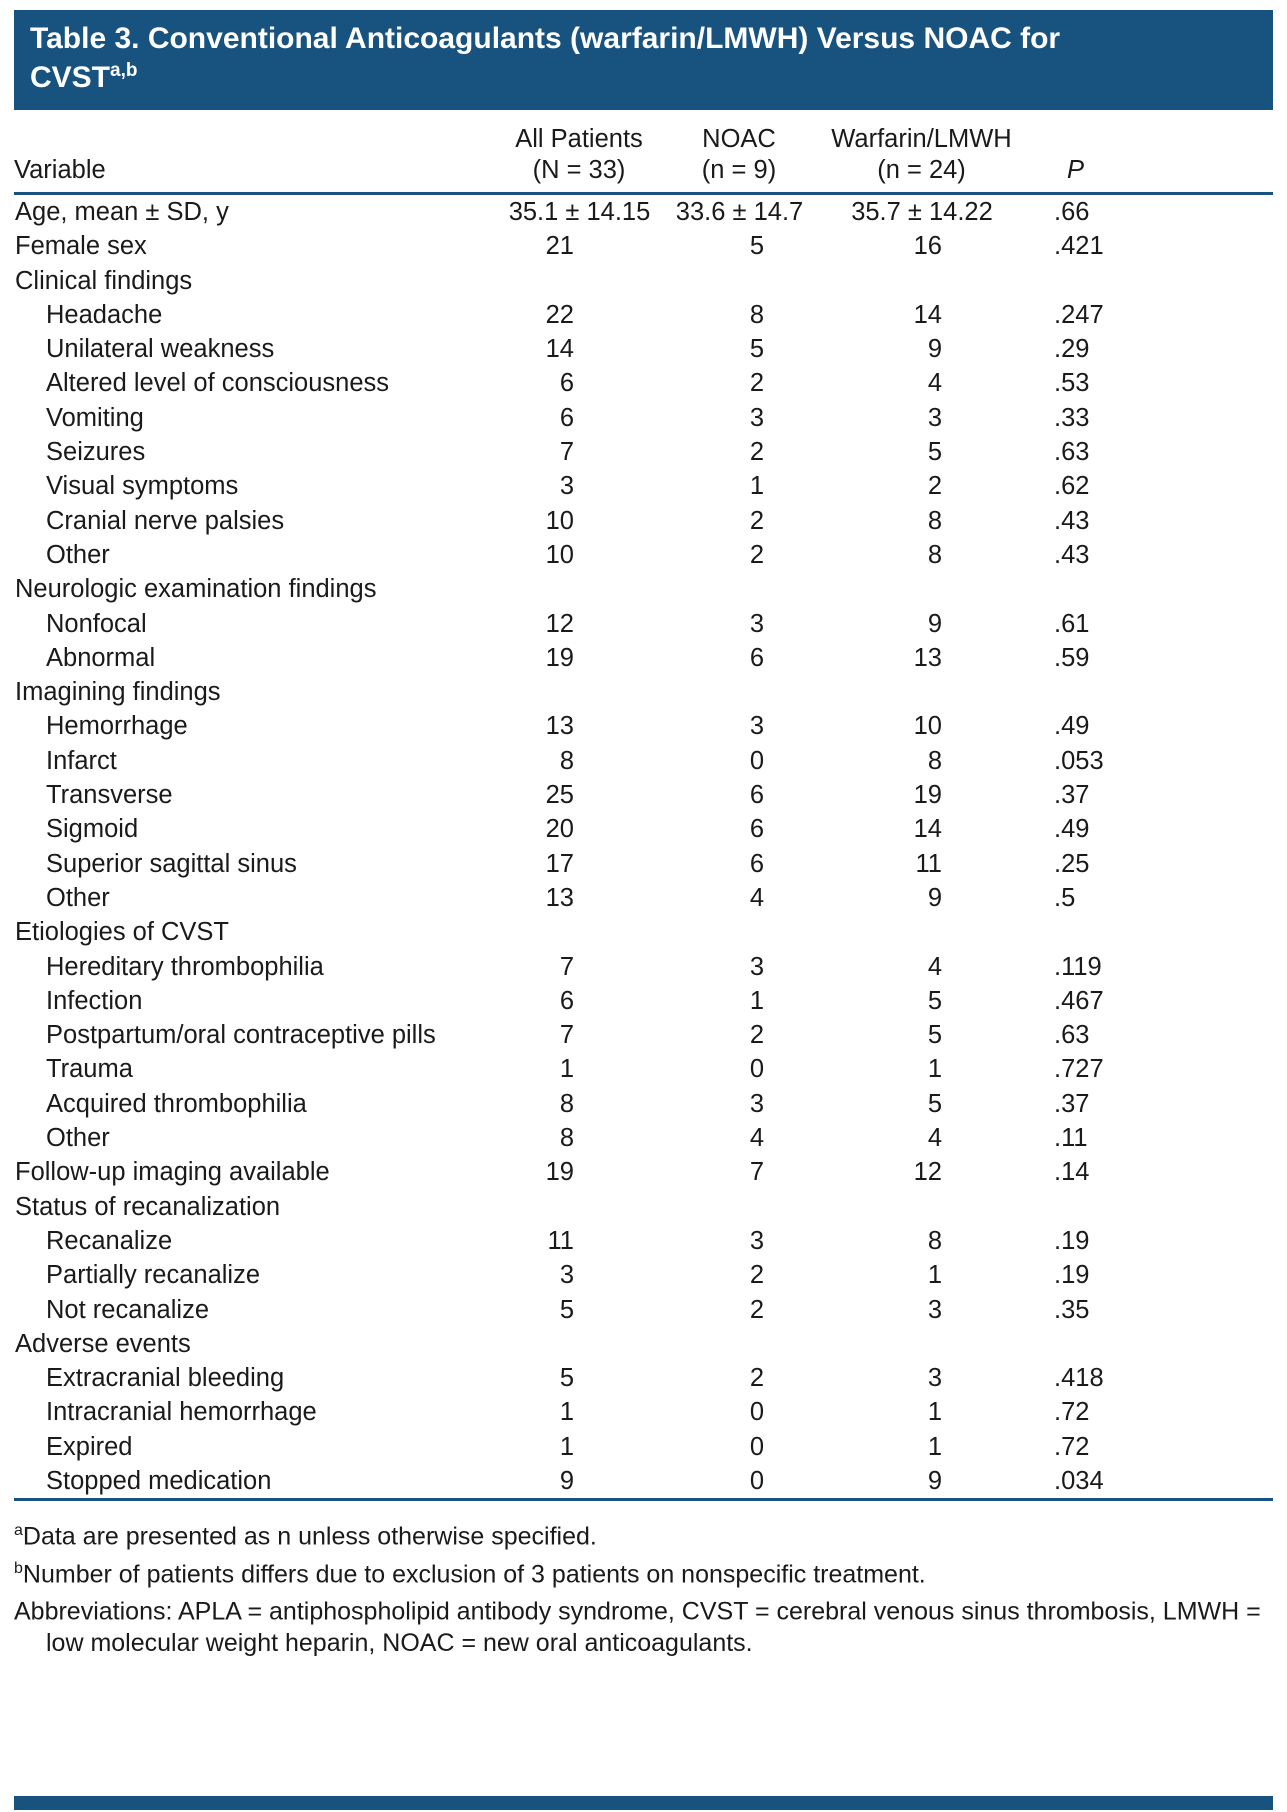 Image resolution: width=1287 pixels, height=1812 pixels. Describe the element at coordinates (934, 452) in the screenshot. I see `cell-warfarin-lmwh: 5` at that location.